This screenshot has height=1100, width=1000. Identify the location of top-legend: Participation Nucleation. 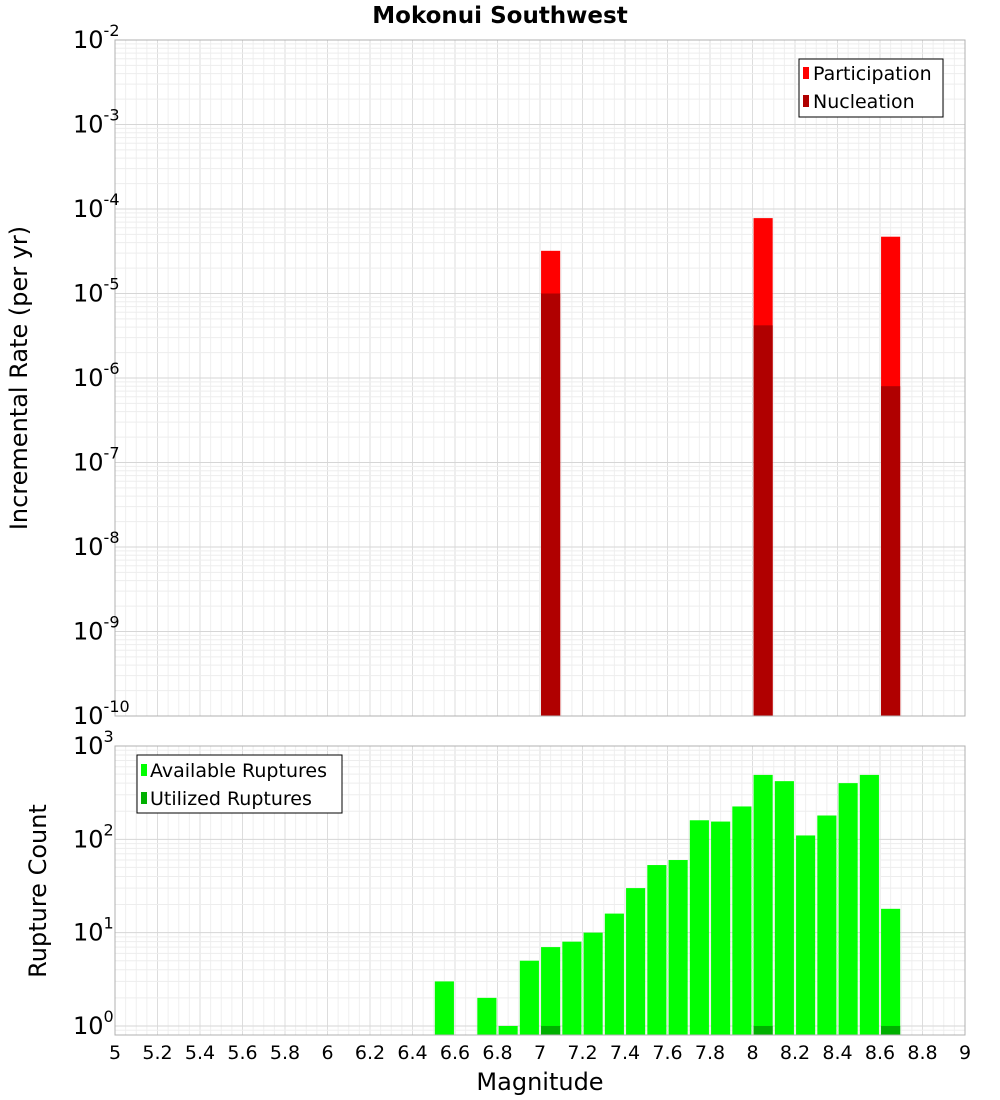
(871, 88).